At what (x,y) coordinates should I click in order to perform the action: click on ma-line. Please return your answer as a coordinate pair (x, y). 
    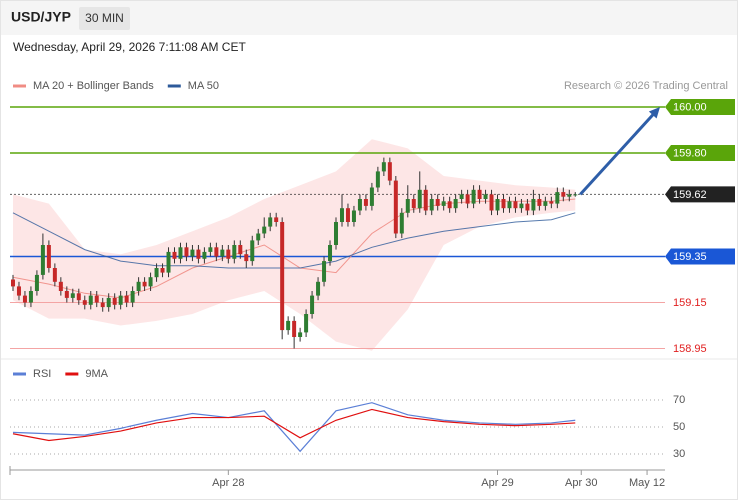
    Looking at the image, I should click on (294, 240).